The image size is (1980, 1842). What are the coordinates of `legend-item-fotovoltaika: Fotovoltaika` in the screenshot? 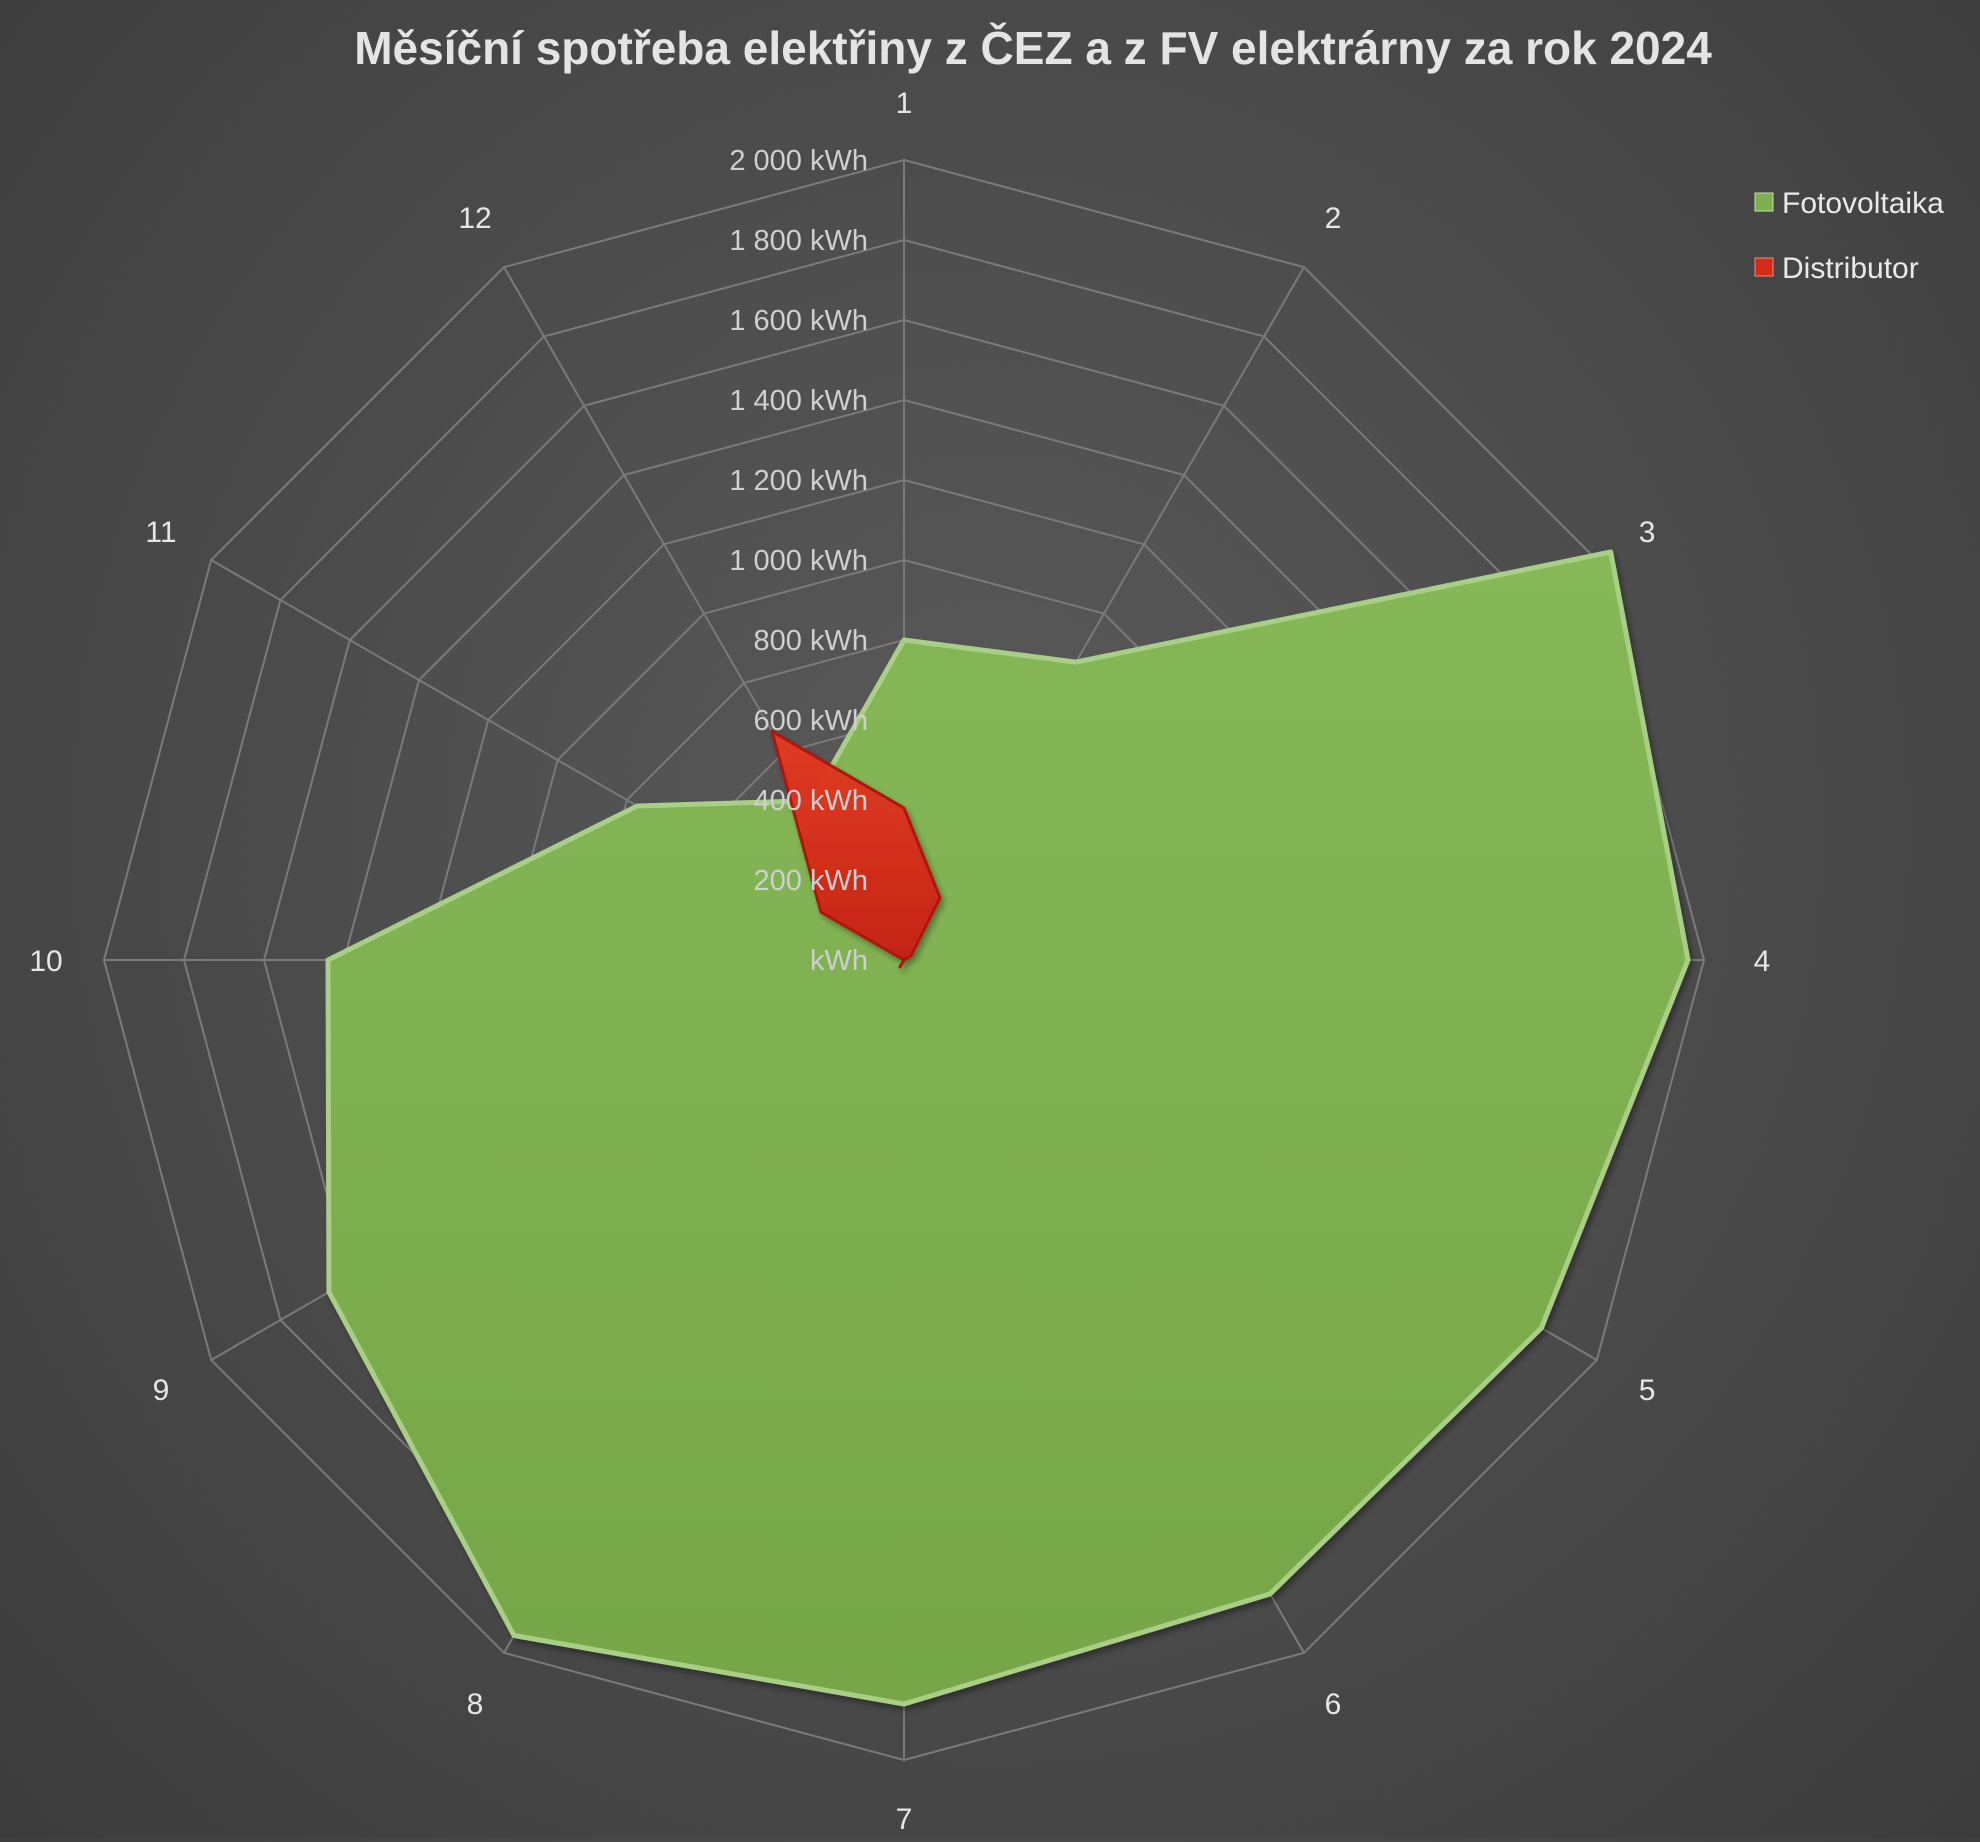 It's located at (1849, 203).